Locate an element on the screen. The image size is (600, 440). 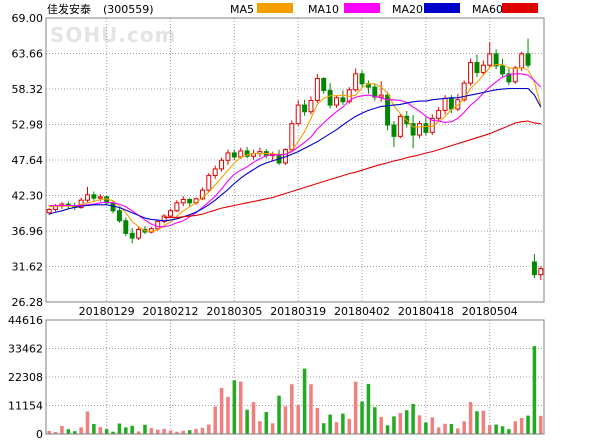
volume-tick-label: 44616 is located at coordinates (25, 320).